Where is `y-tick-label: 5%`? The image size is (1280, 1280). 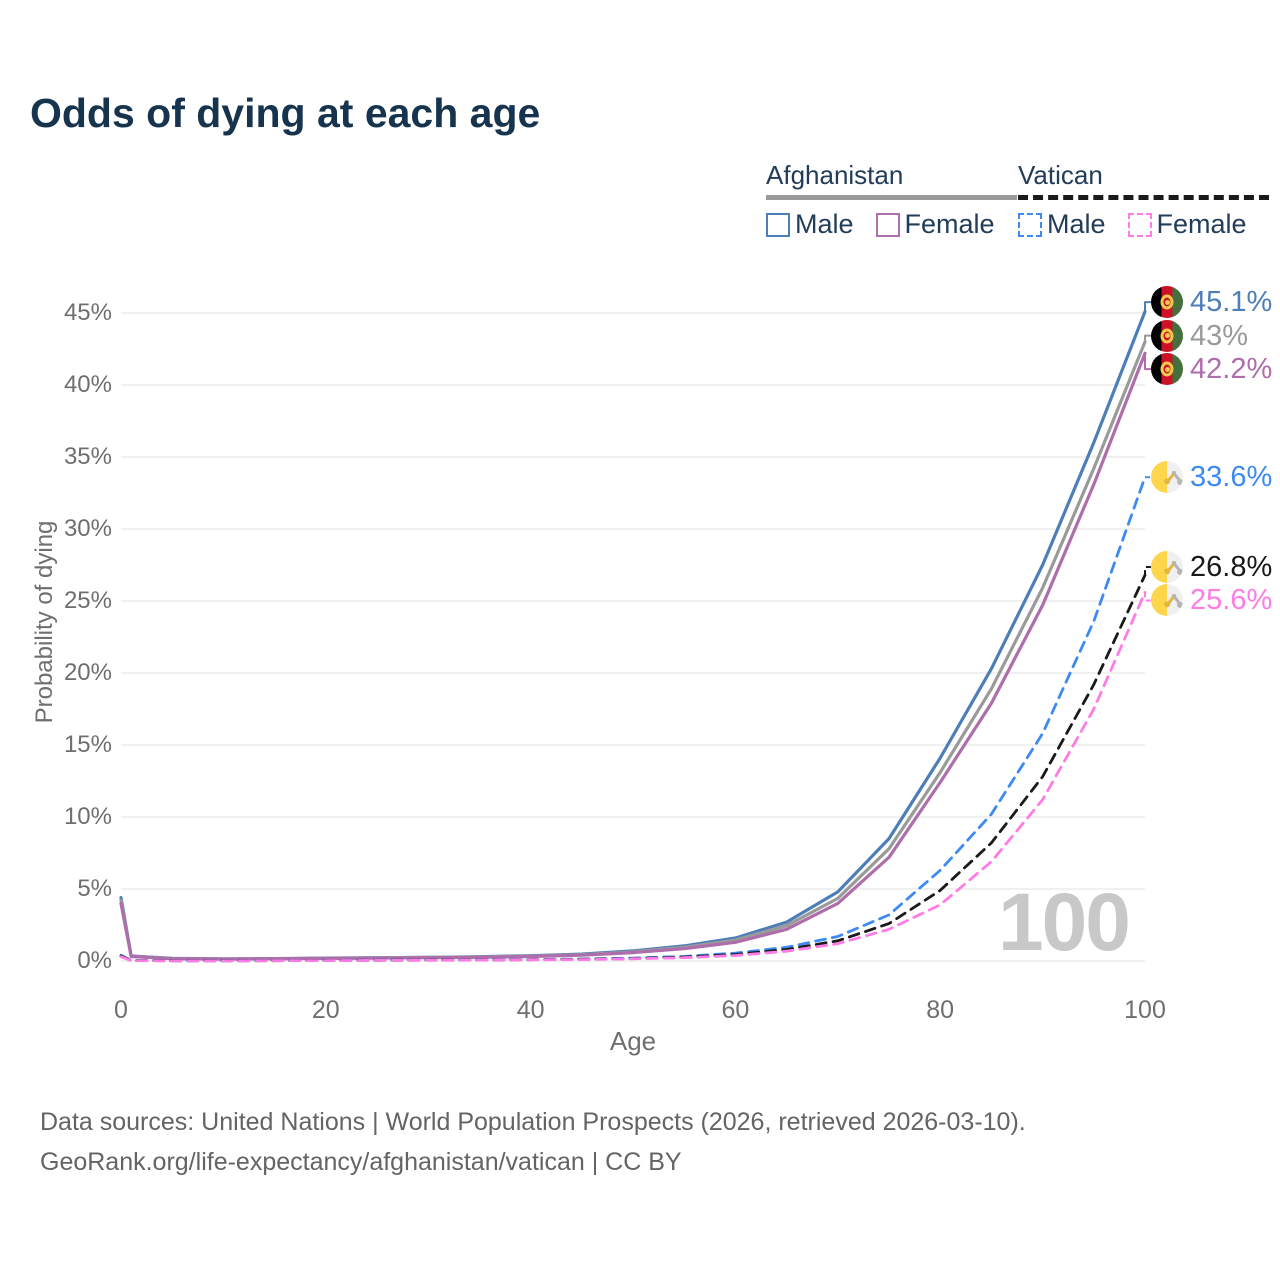
y-tick-label: 5% is located at coordinates (94, 888).